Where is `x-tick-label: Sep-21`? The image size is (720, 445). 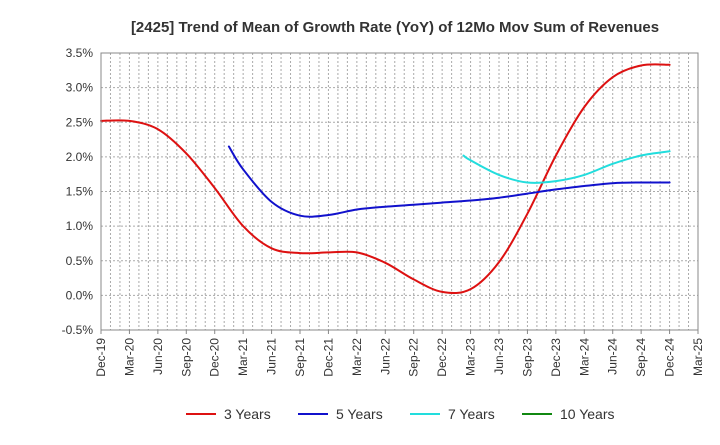
x-tick-label: Sep-21 is located at coordinates (300, 357).